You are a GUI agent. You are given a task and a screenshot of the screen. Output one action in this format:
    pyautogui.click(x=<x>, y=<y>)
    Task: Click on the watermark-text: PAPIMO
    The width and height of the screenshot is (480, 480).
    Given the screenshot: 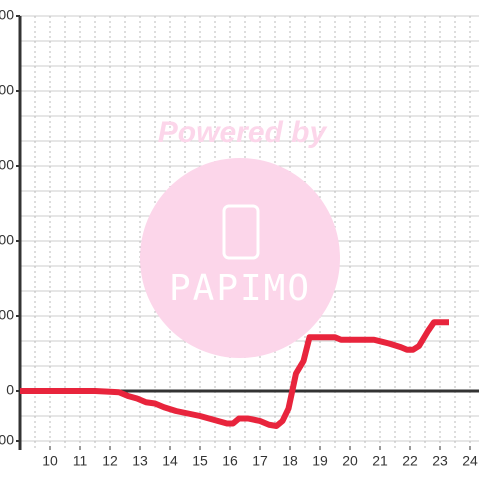 What is the action you would take?
    pyautogui.click(x=240, y=288)
    